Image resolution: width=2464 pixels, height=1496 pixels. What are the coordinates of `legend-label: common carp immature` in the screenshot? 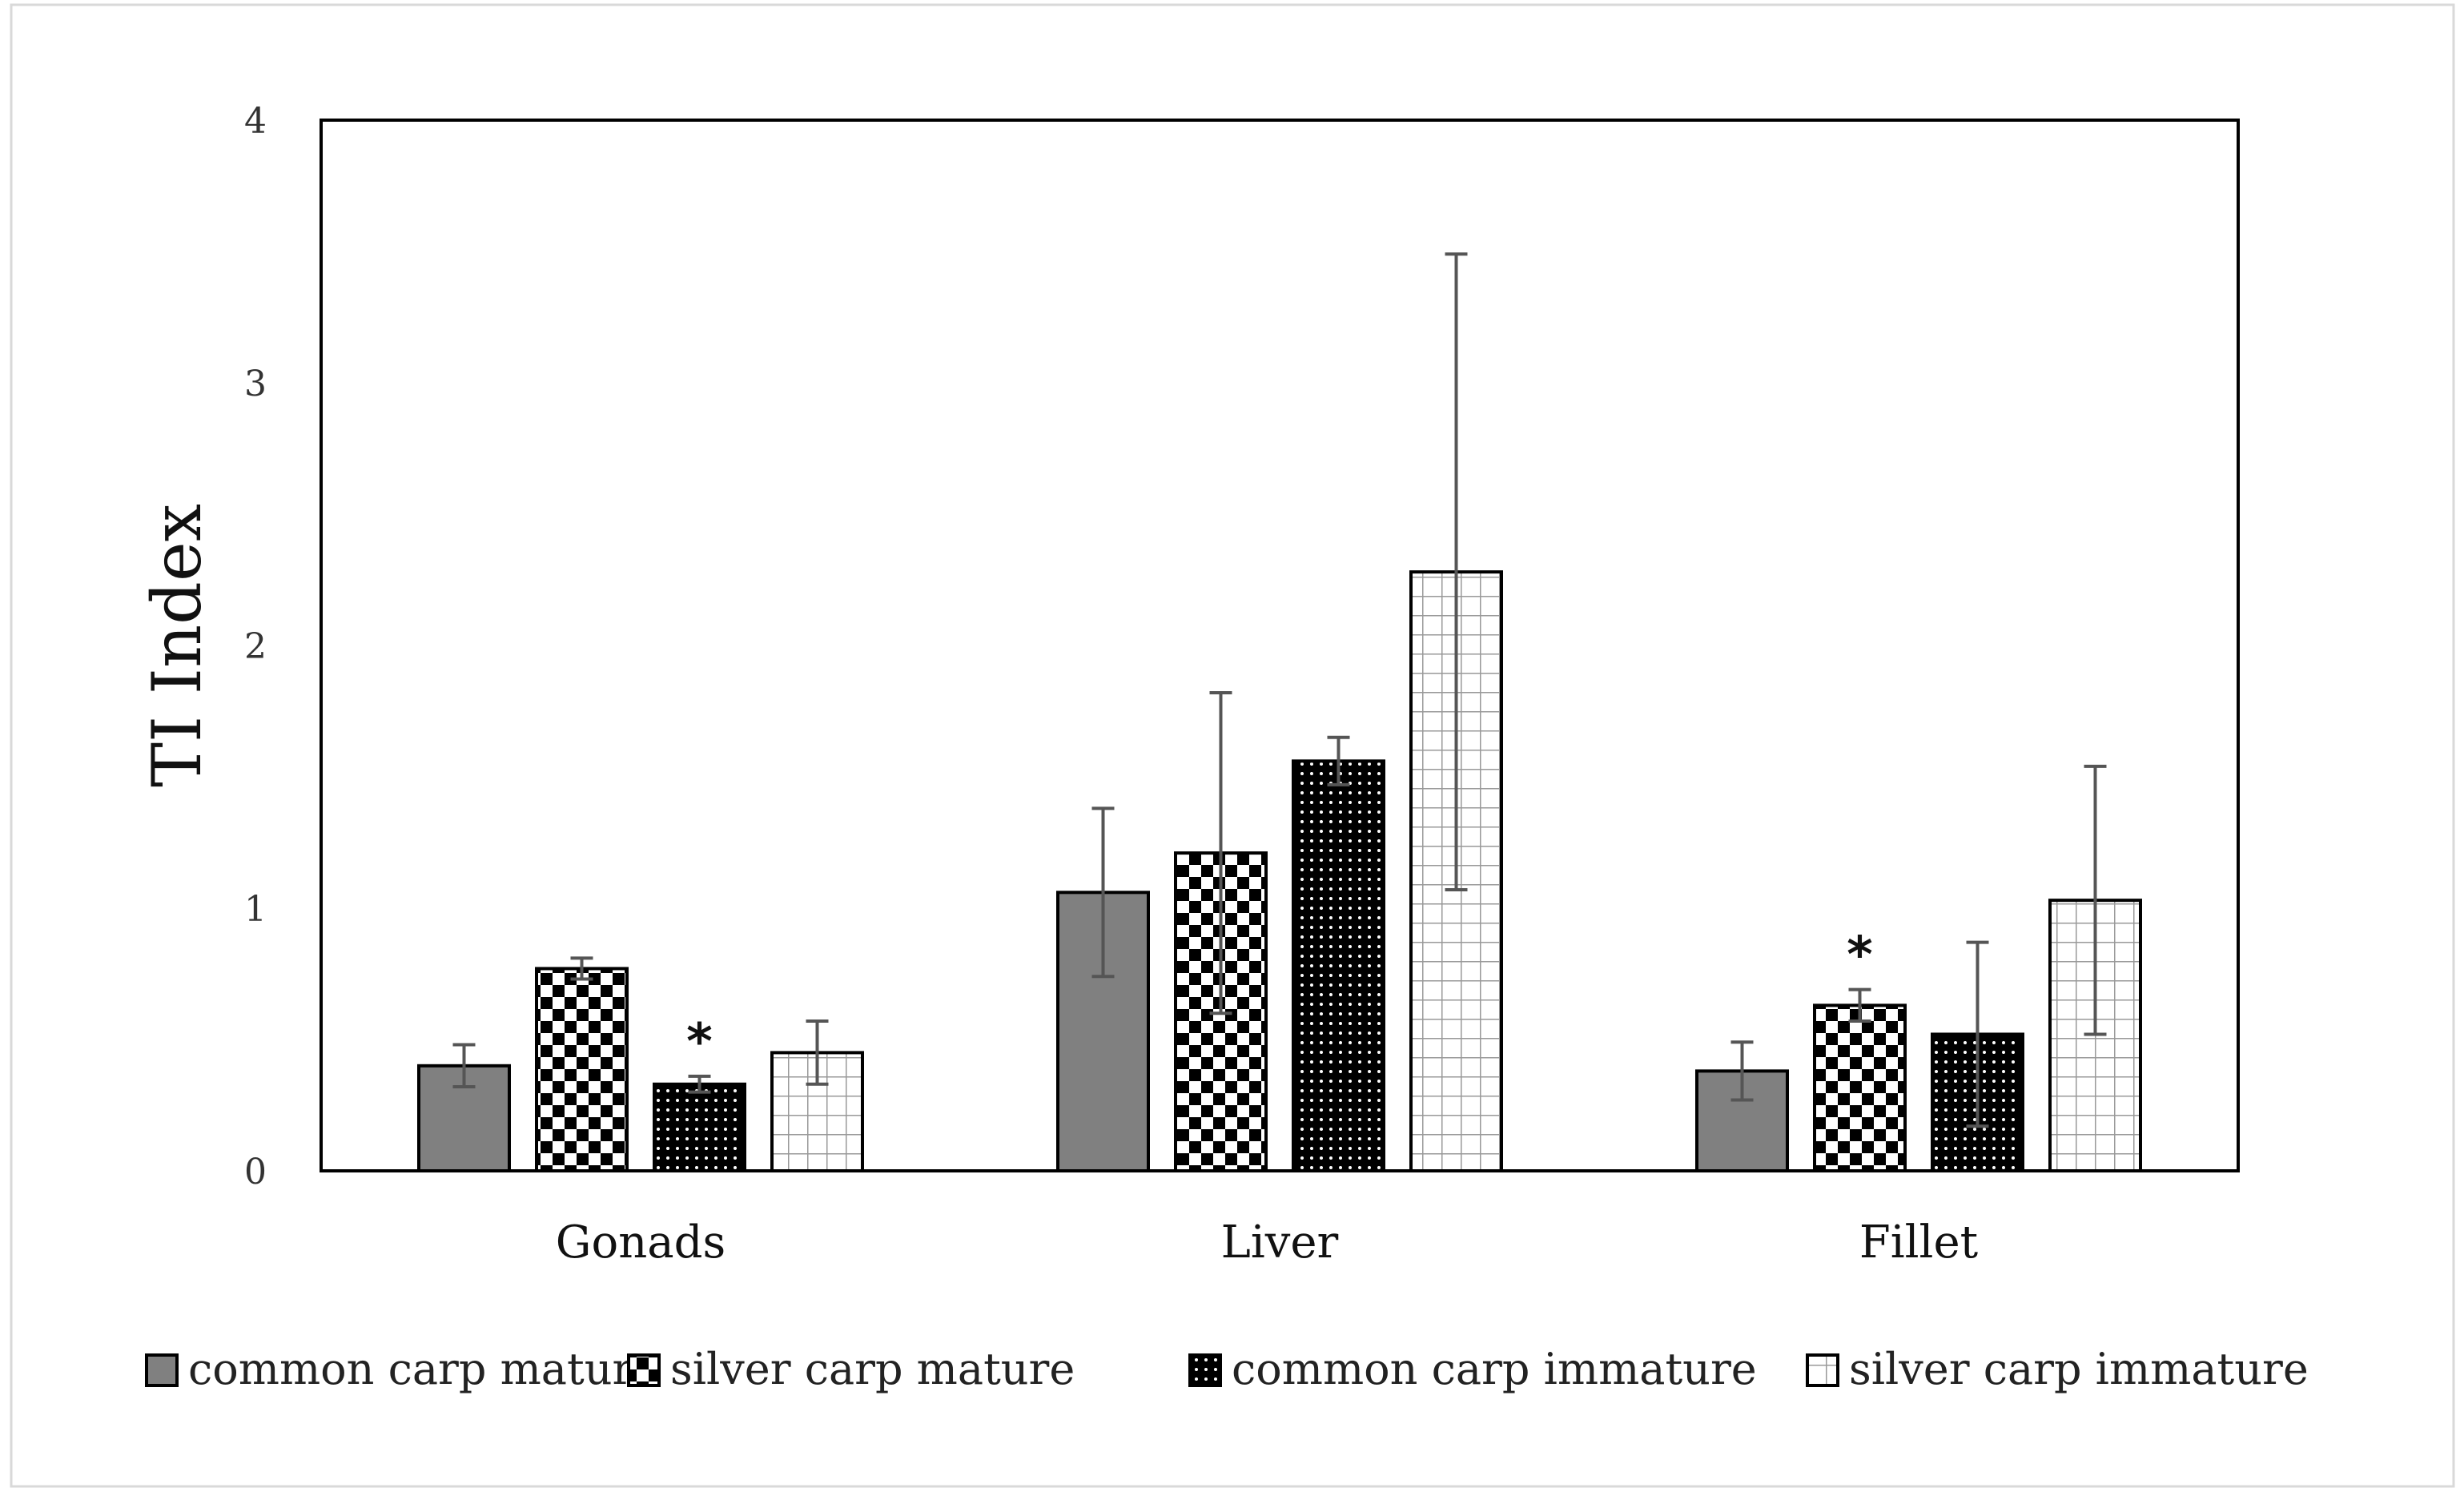 It's located at (1494, 1369).